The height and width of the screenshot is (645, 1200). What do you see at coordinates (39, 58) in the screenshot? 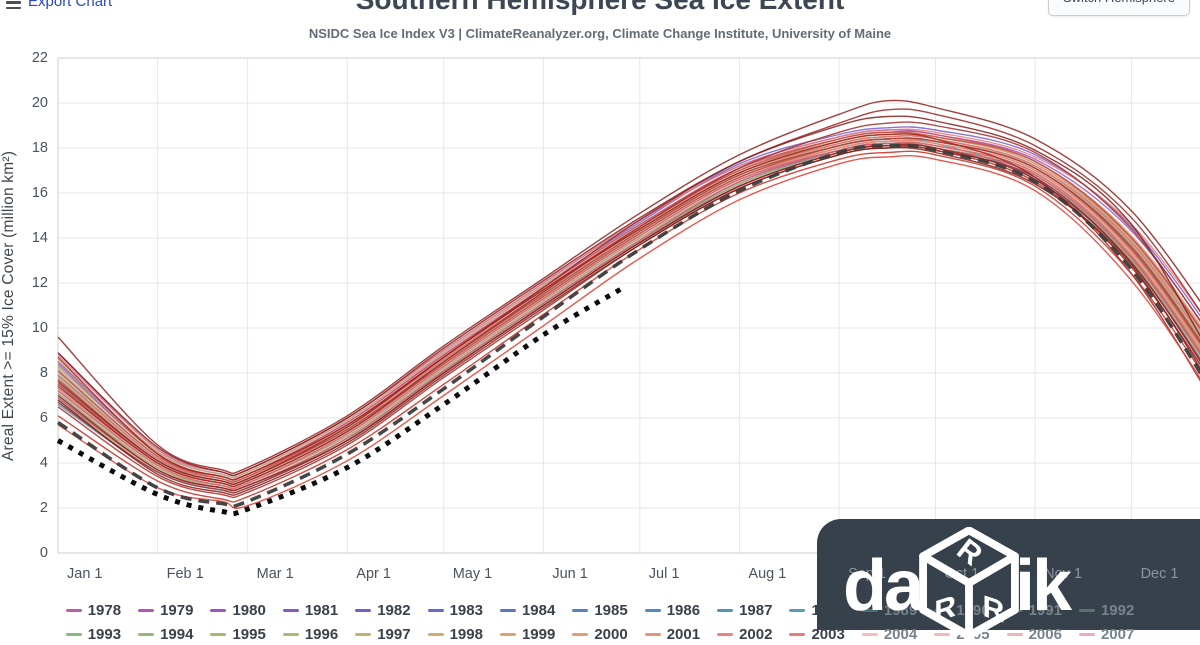
I see `y-tick-label: 22` at bounding box center [39, 58].